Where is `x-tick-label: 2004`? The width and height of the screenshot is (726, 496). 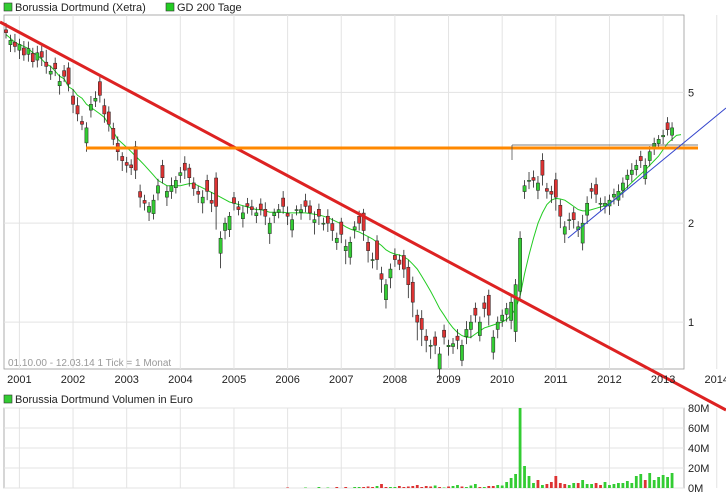 x-tick-label: 2004 is located at coordinates (180, 380).